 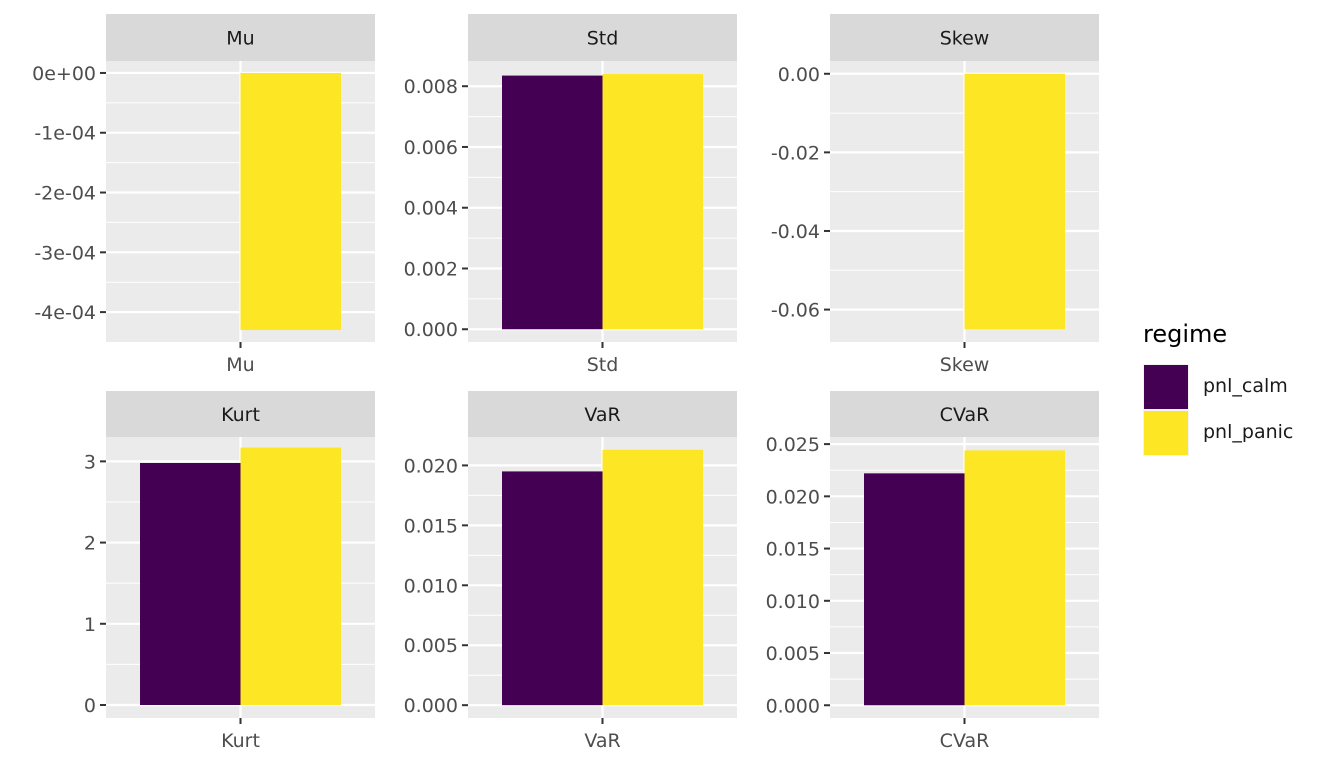 I want to click on legend-item-pnl-calm: pnl_calm, so click(x=1238, y=387).